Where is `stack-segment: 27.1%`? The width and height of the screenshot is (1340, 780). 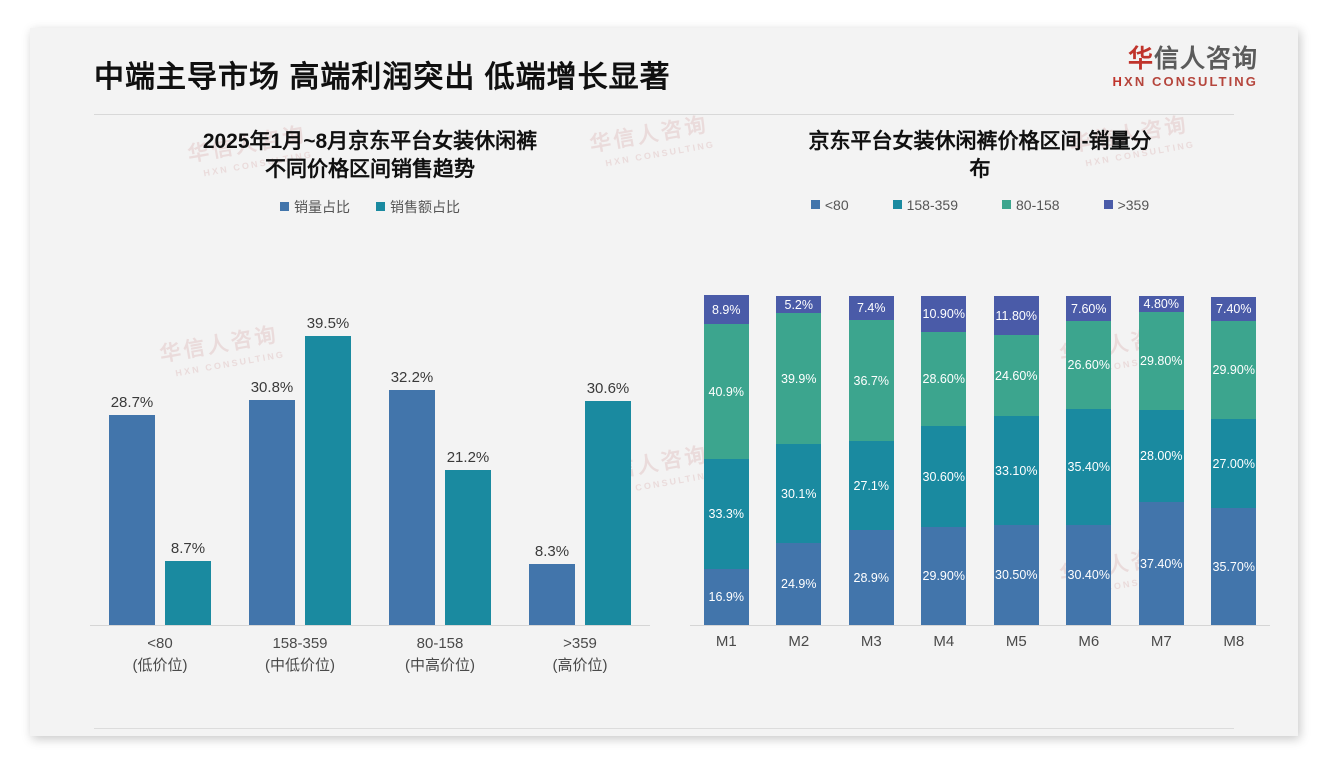 stack-segment: 27.1% is located at coordinates (871, 485).